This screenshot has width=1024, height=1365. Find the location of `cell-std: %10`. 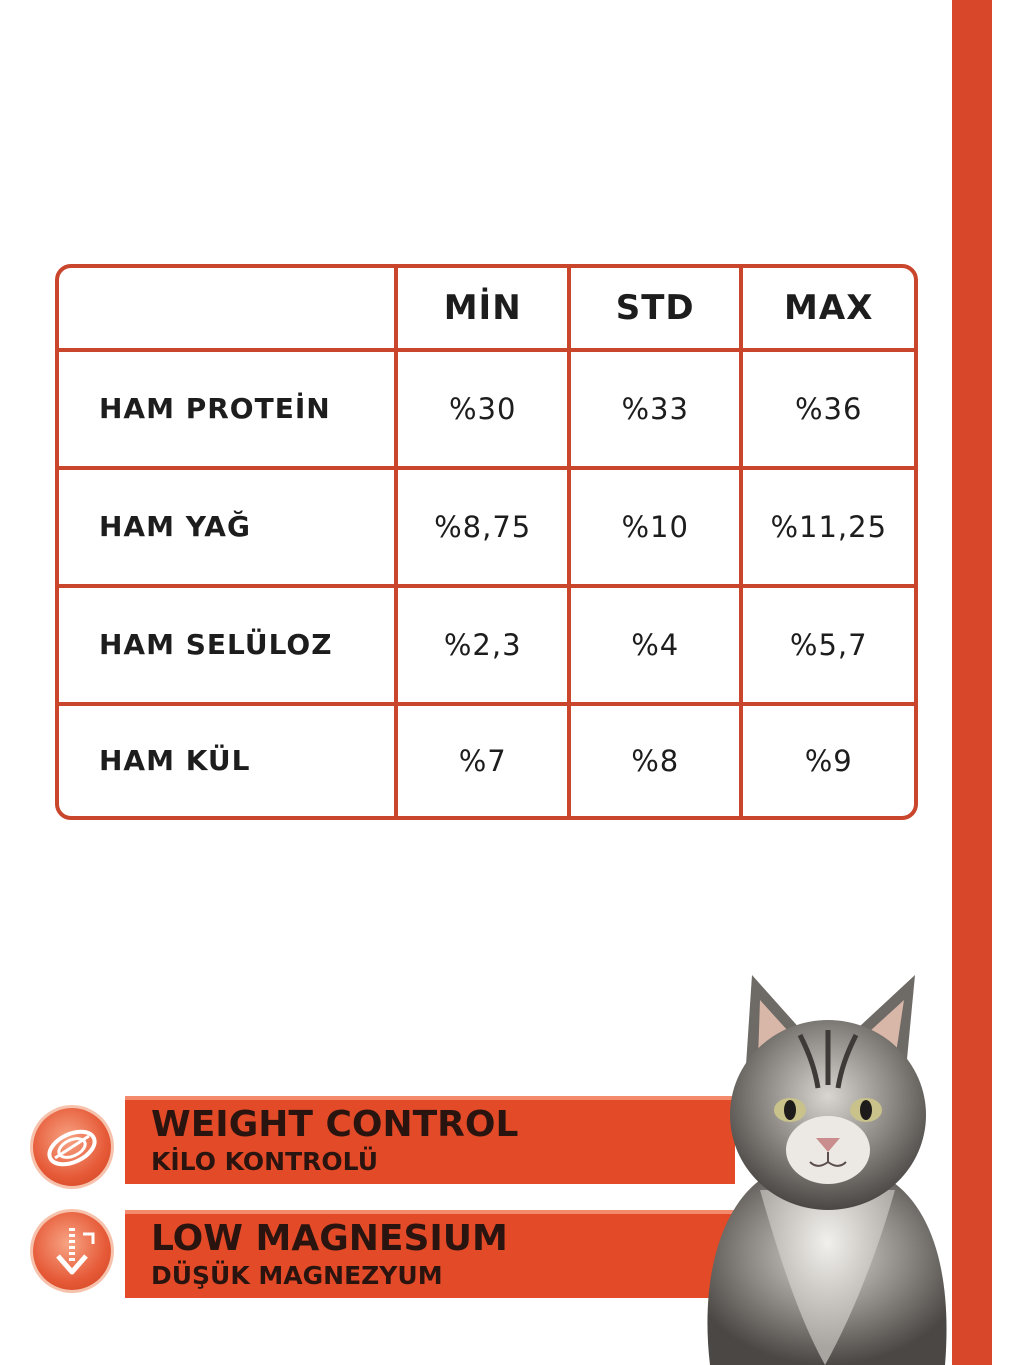

cell-std: %10 is located at coordinates (655, 526).